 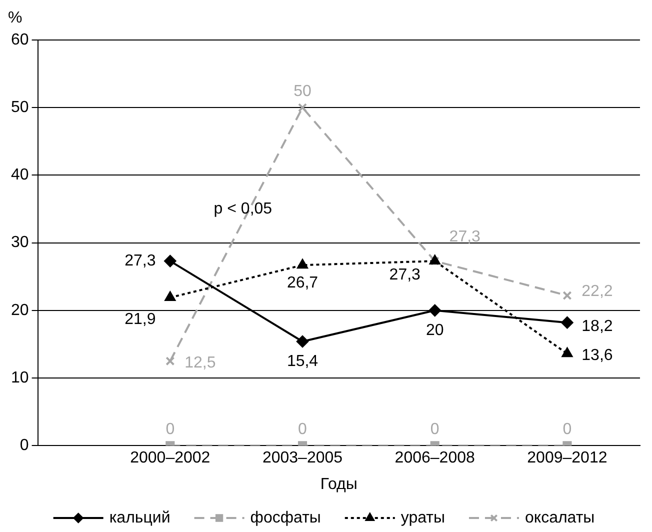 What do you see at coordinates (597, 326) in the screenshot?
I see `data-label: 18,2` at bounding box center [597, 326].